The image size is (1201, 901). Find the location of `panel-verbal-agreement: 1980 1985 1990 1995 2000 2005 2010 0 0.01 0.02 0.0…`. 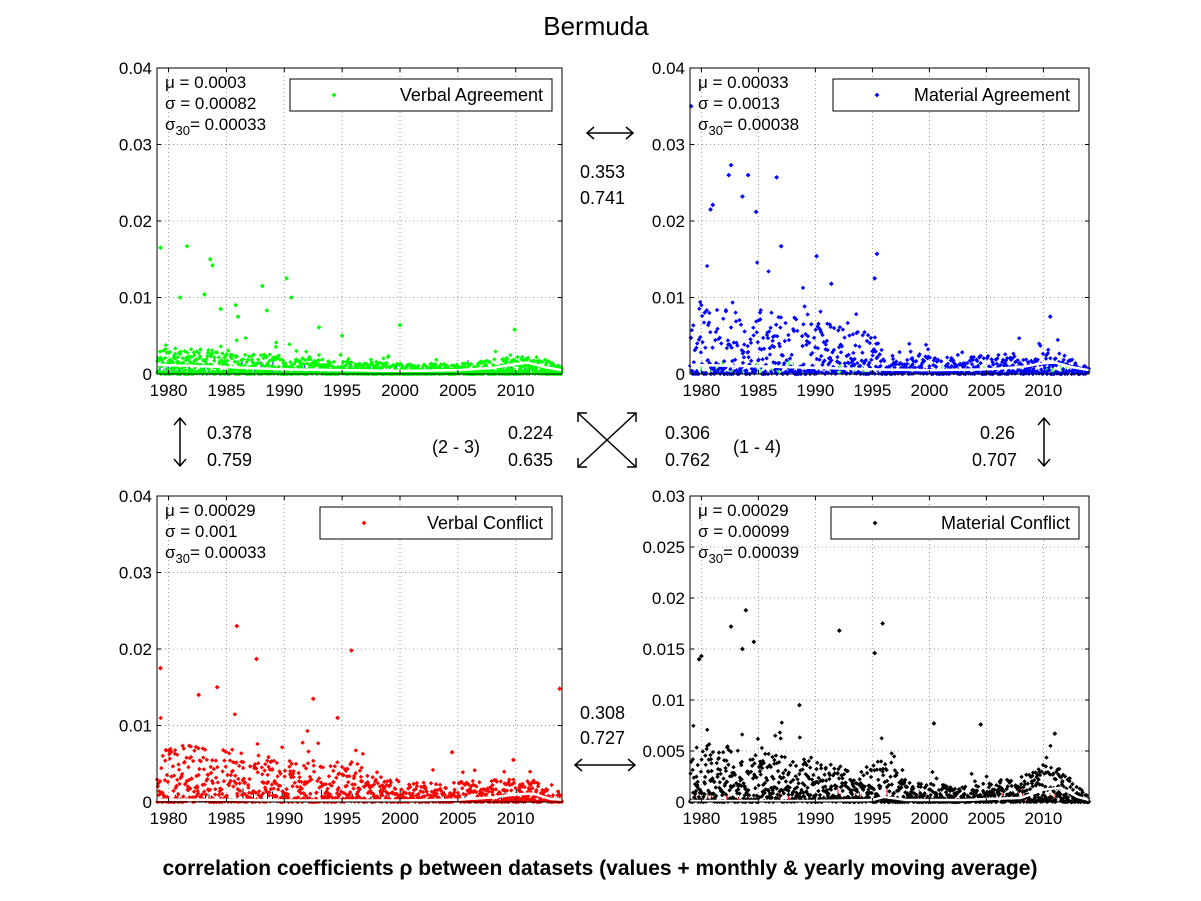

panel-verbal-agreement: 1980 1985 1990 1995 2000 2005 2010 0 0.01 0.02 0.0… is located at coordinates (342, 229).